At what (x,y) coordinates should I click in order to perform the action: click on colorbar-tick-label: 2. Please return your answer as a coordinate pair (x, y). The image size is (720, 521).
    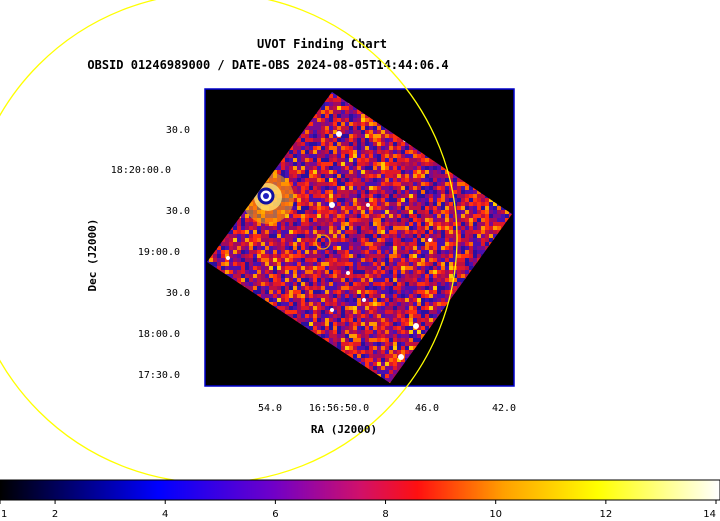
    Looking at the image, I should click on (55, 514).